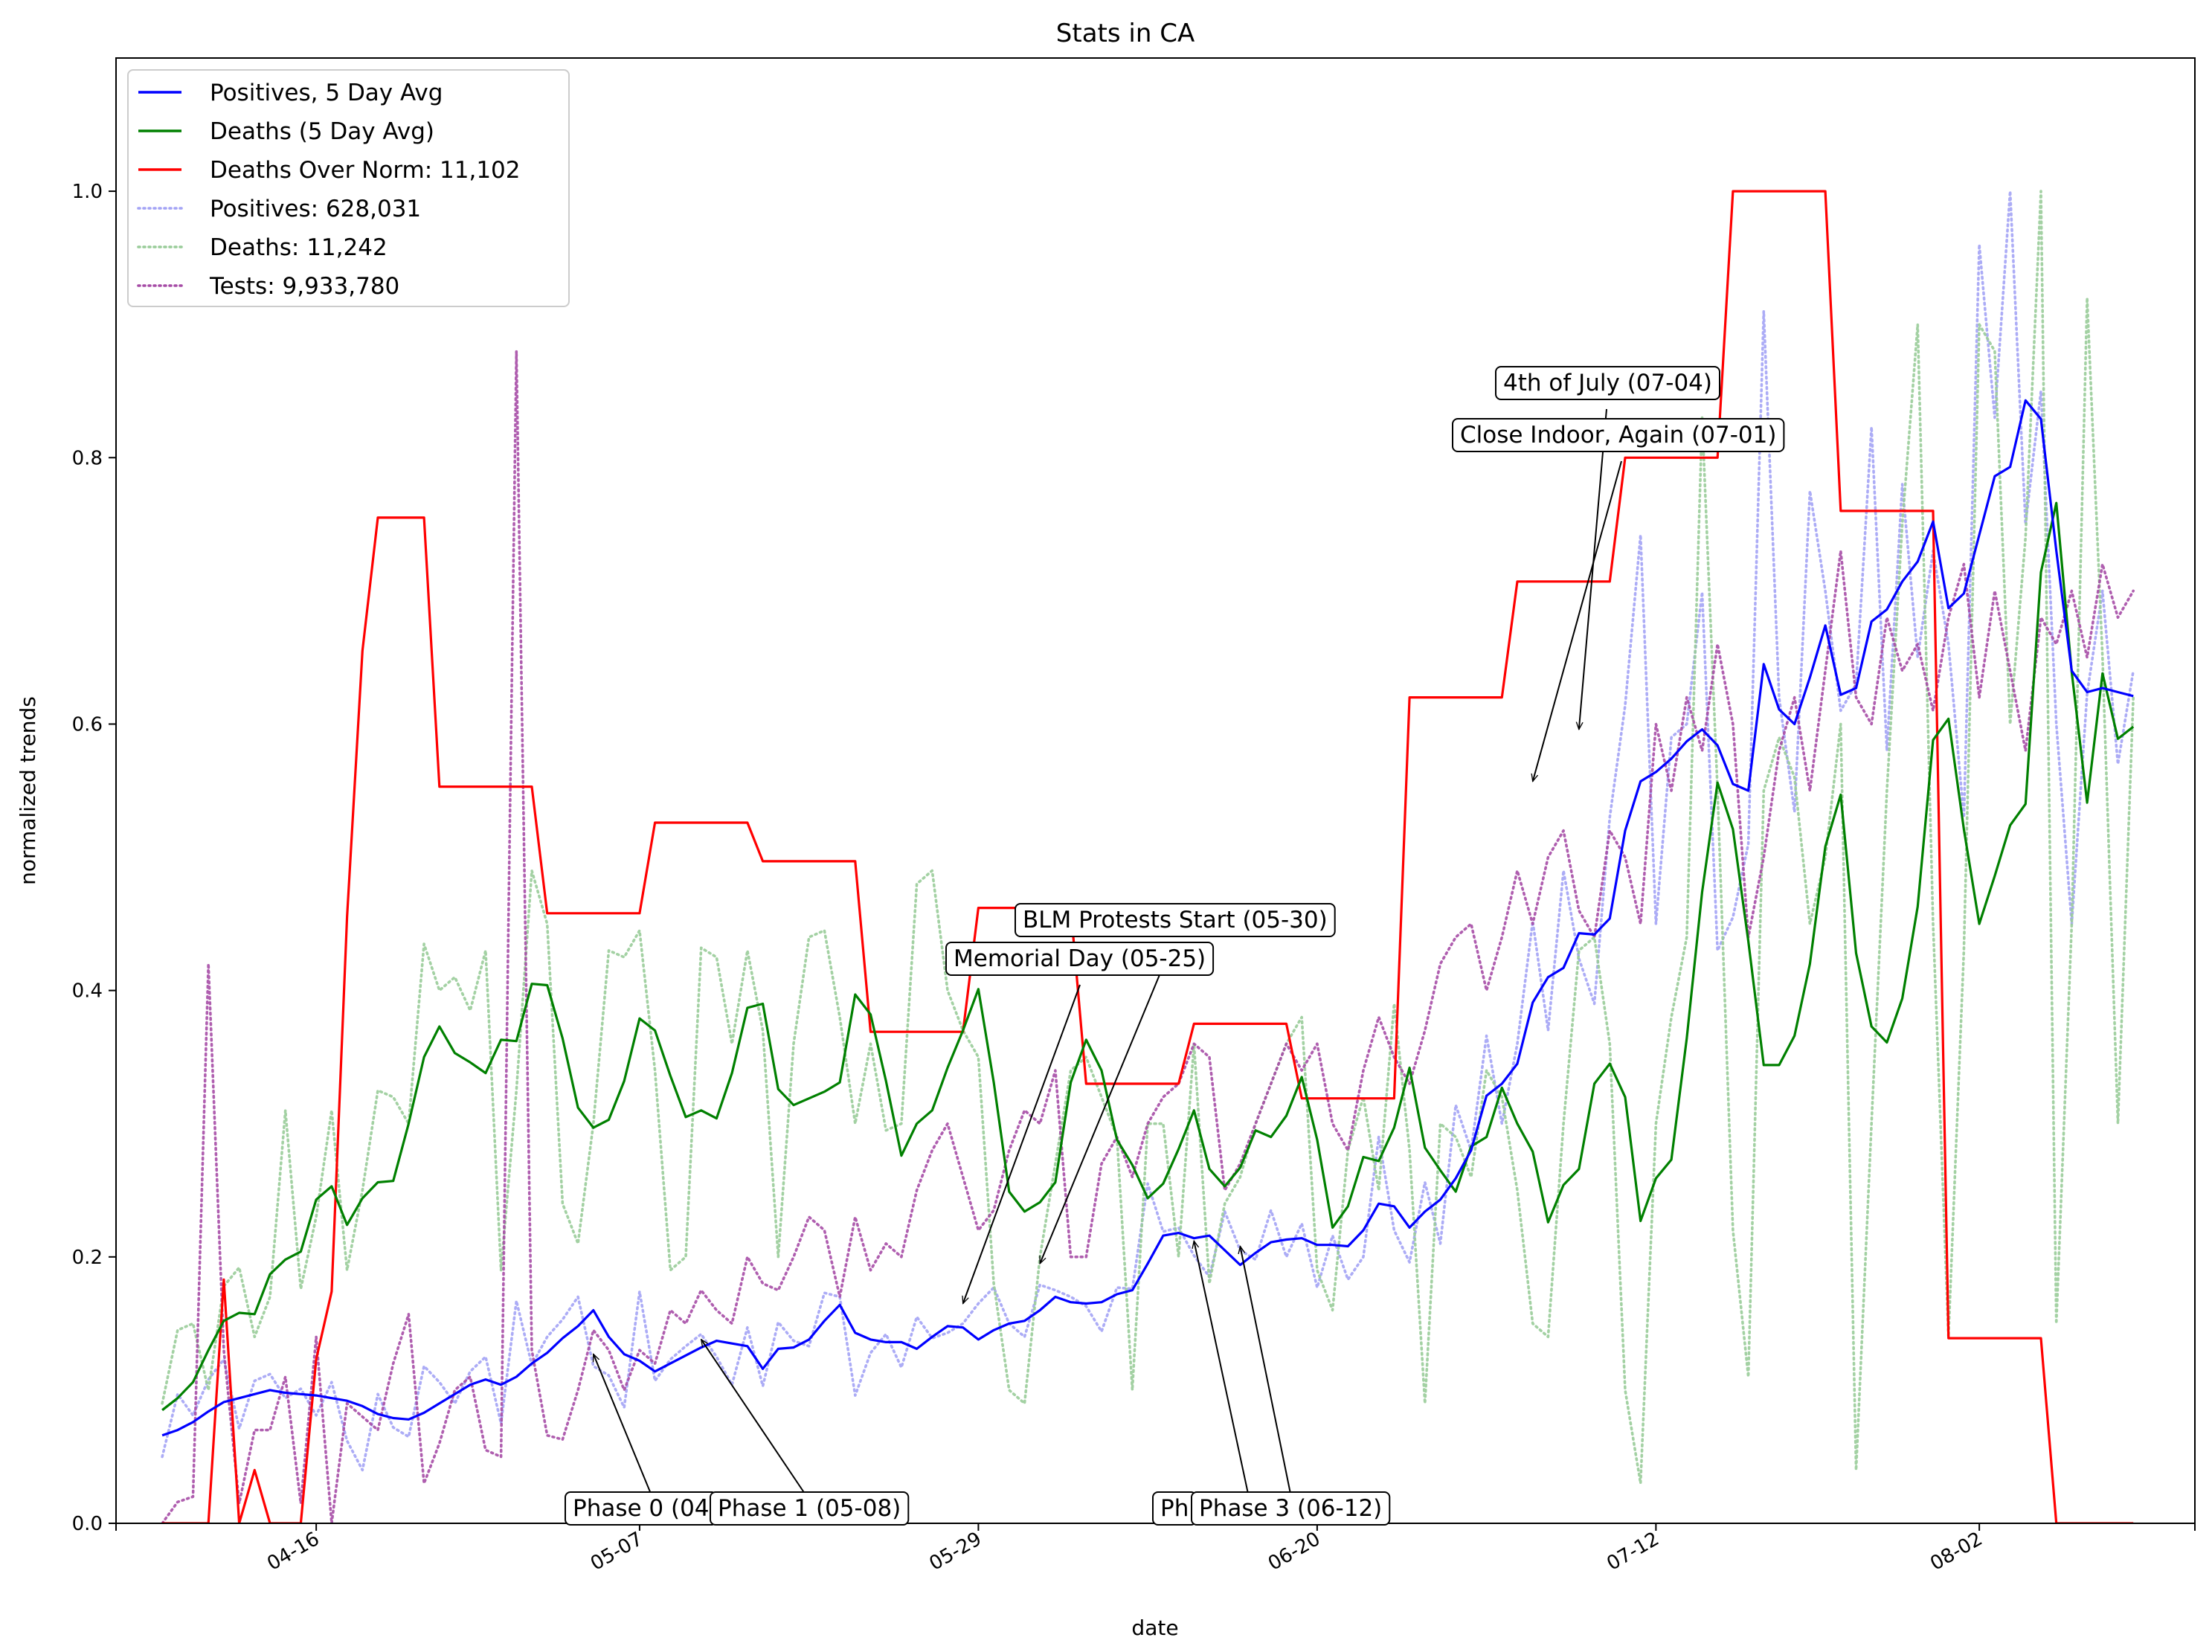 The width and height of the screenshot is (2212, 1652). What do you see at coordinates (299, 247) in the screenshot?
I see `legend-entry: Deaths: 11,242` at bounding box center [299, 247].